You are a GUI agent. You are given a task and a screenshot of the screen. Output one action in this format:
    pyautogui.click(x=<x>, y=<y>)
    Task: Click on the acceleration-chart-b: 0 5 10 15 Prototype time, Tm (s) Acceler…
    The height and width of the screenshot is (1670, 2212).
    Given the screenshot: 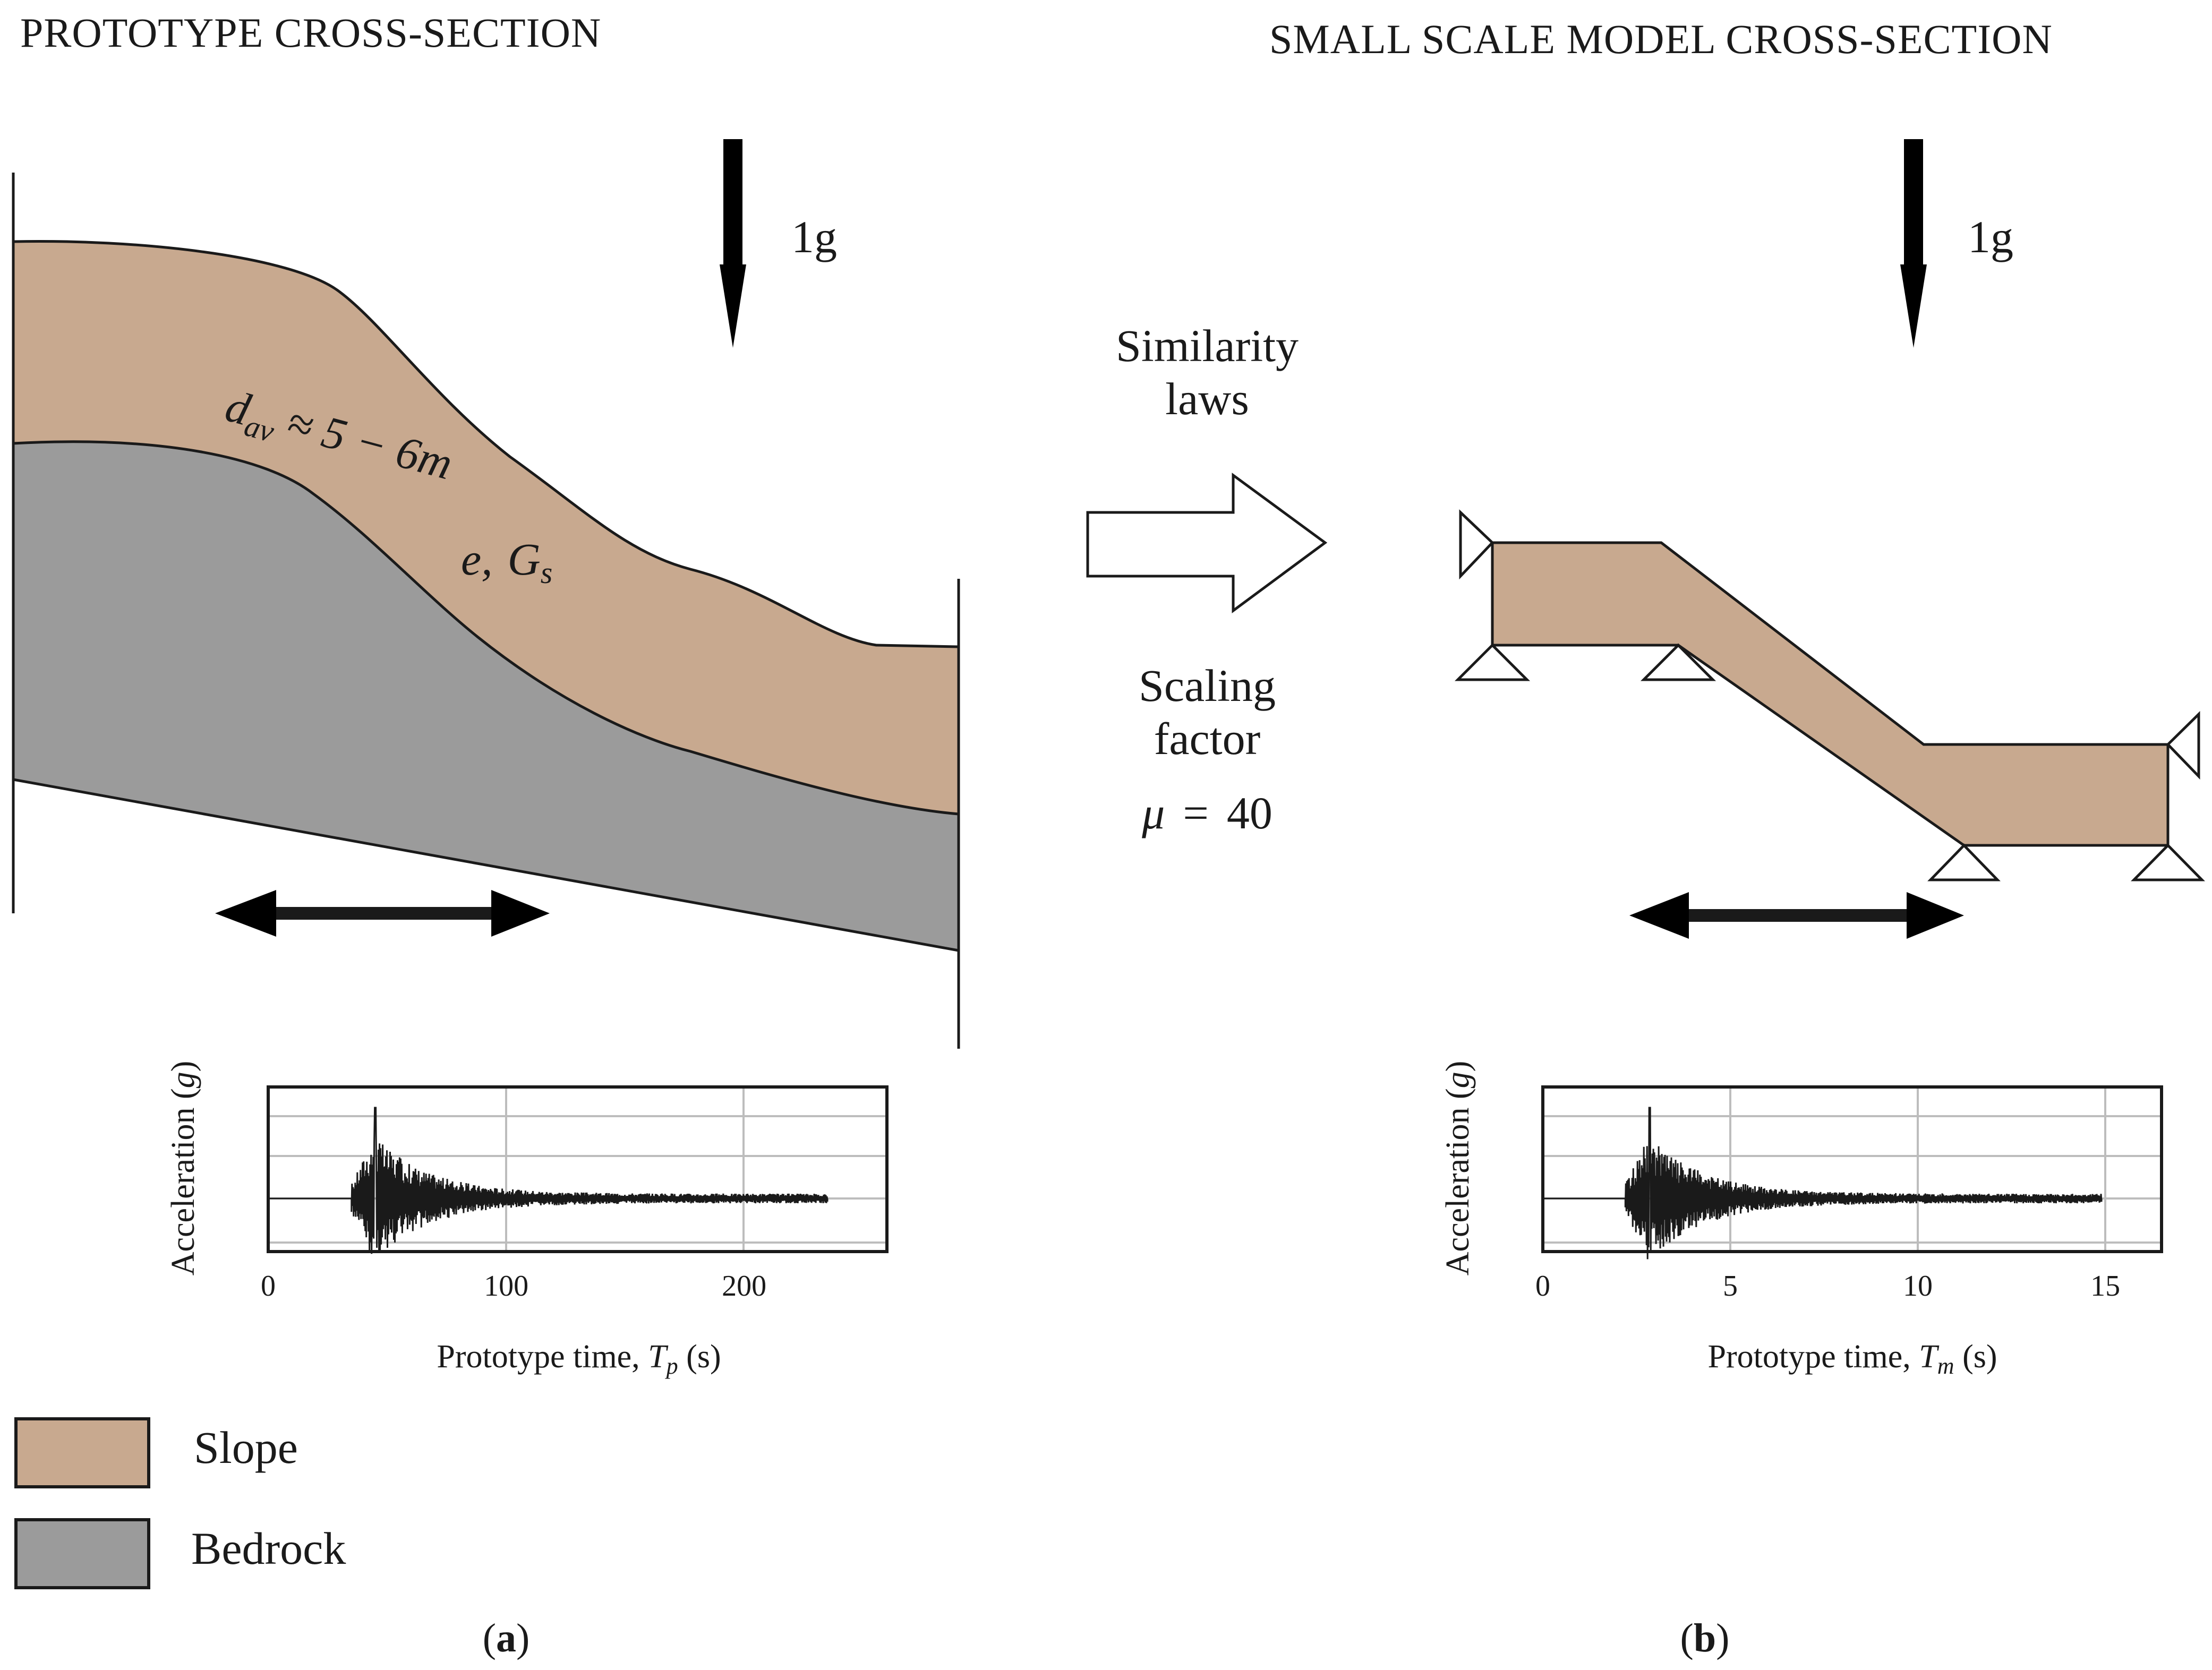 What is the action you would take?
    pyautogui.click(x=1801, y=1220)
    